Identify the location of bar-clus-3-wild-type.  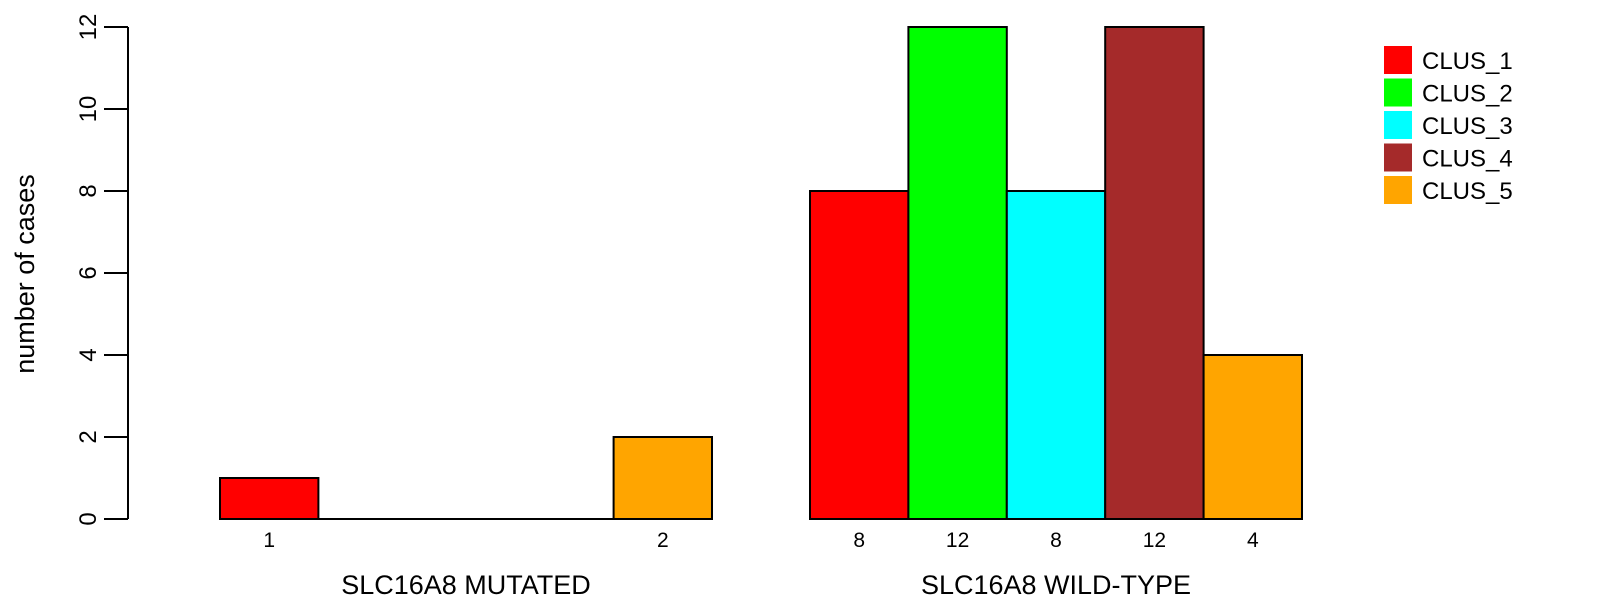
(1056, 355).